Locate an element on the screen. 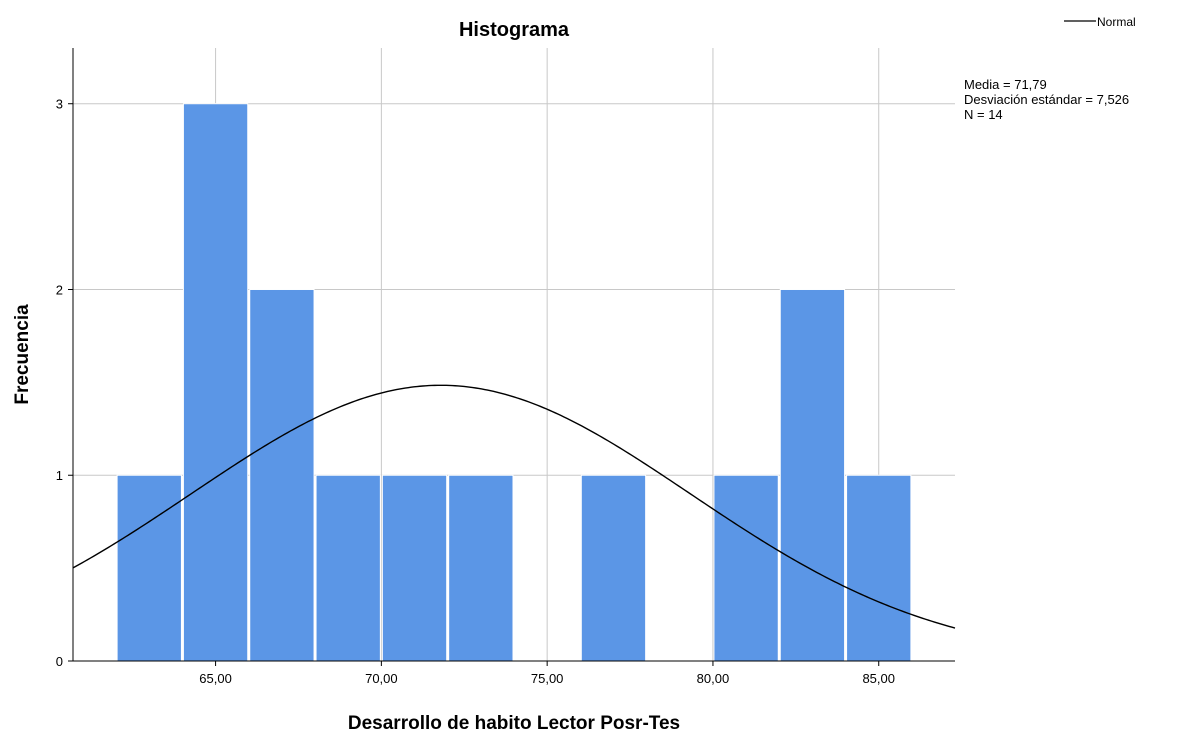 The height and width of the screenshot is (735, 1179). y-tick-label: 3 is located at coordinates (59, 104).